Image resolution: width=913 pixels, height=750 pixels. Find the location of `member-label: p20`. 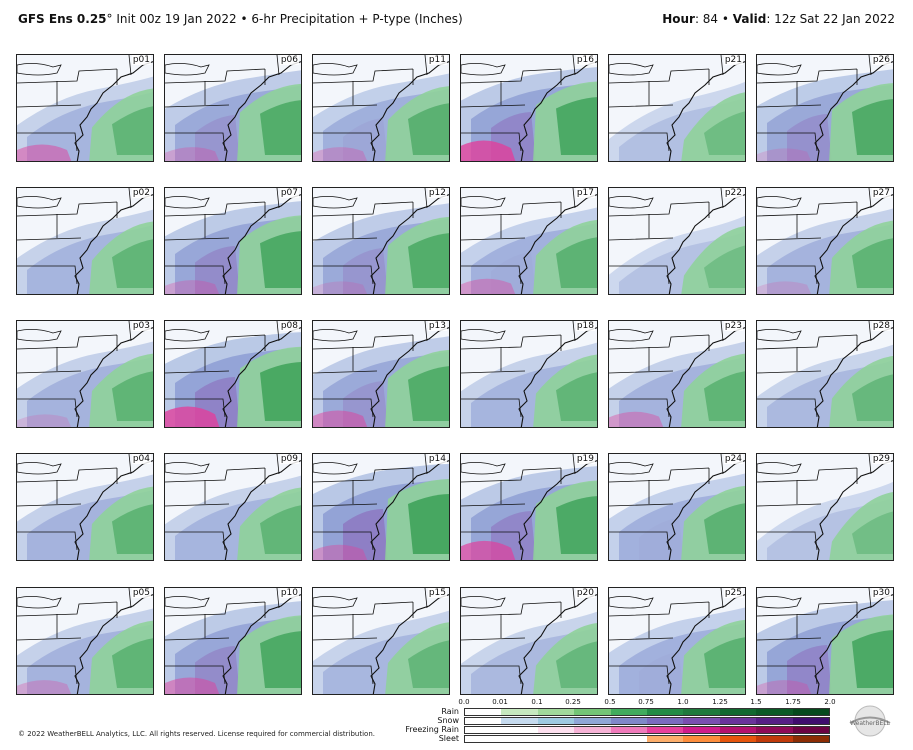

member-label: p20 is located at coordinates (585, 593).